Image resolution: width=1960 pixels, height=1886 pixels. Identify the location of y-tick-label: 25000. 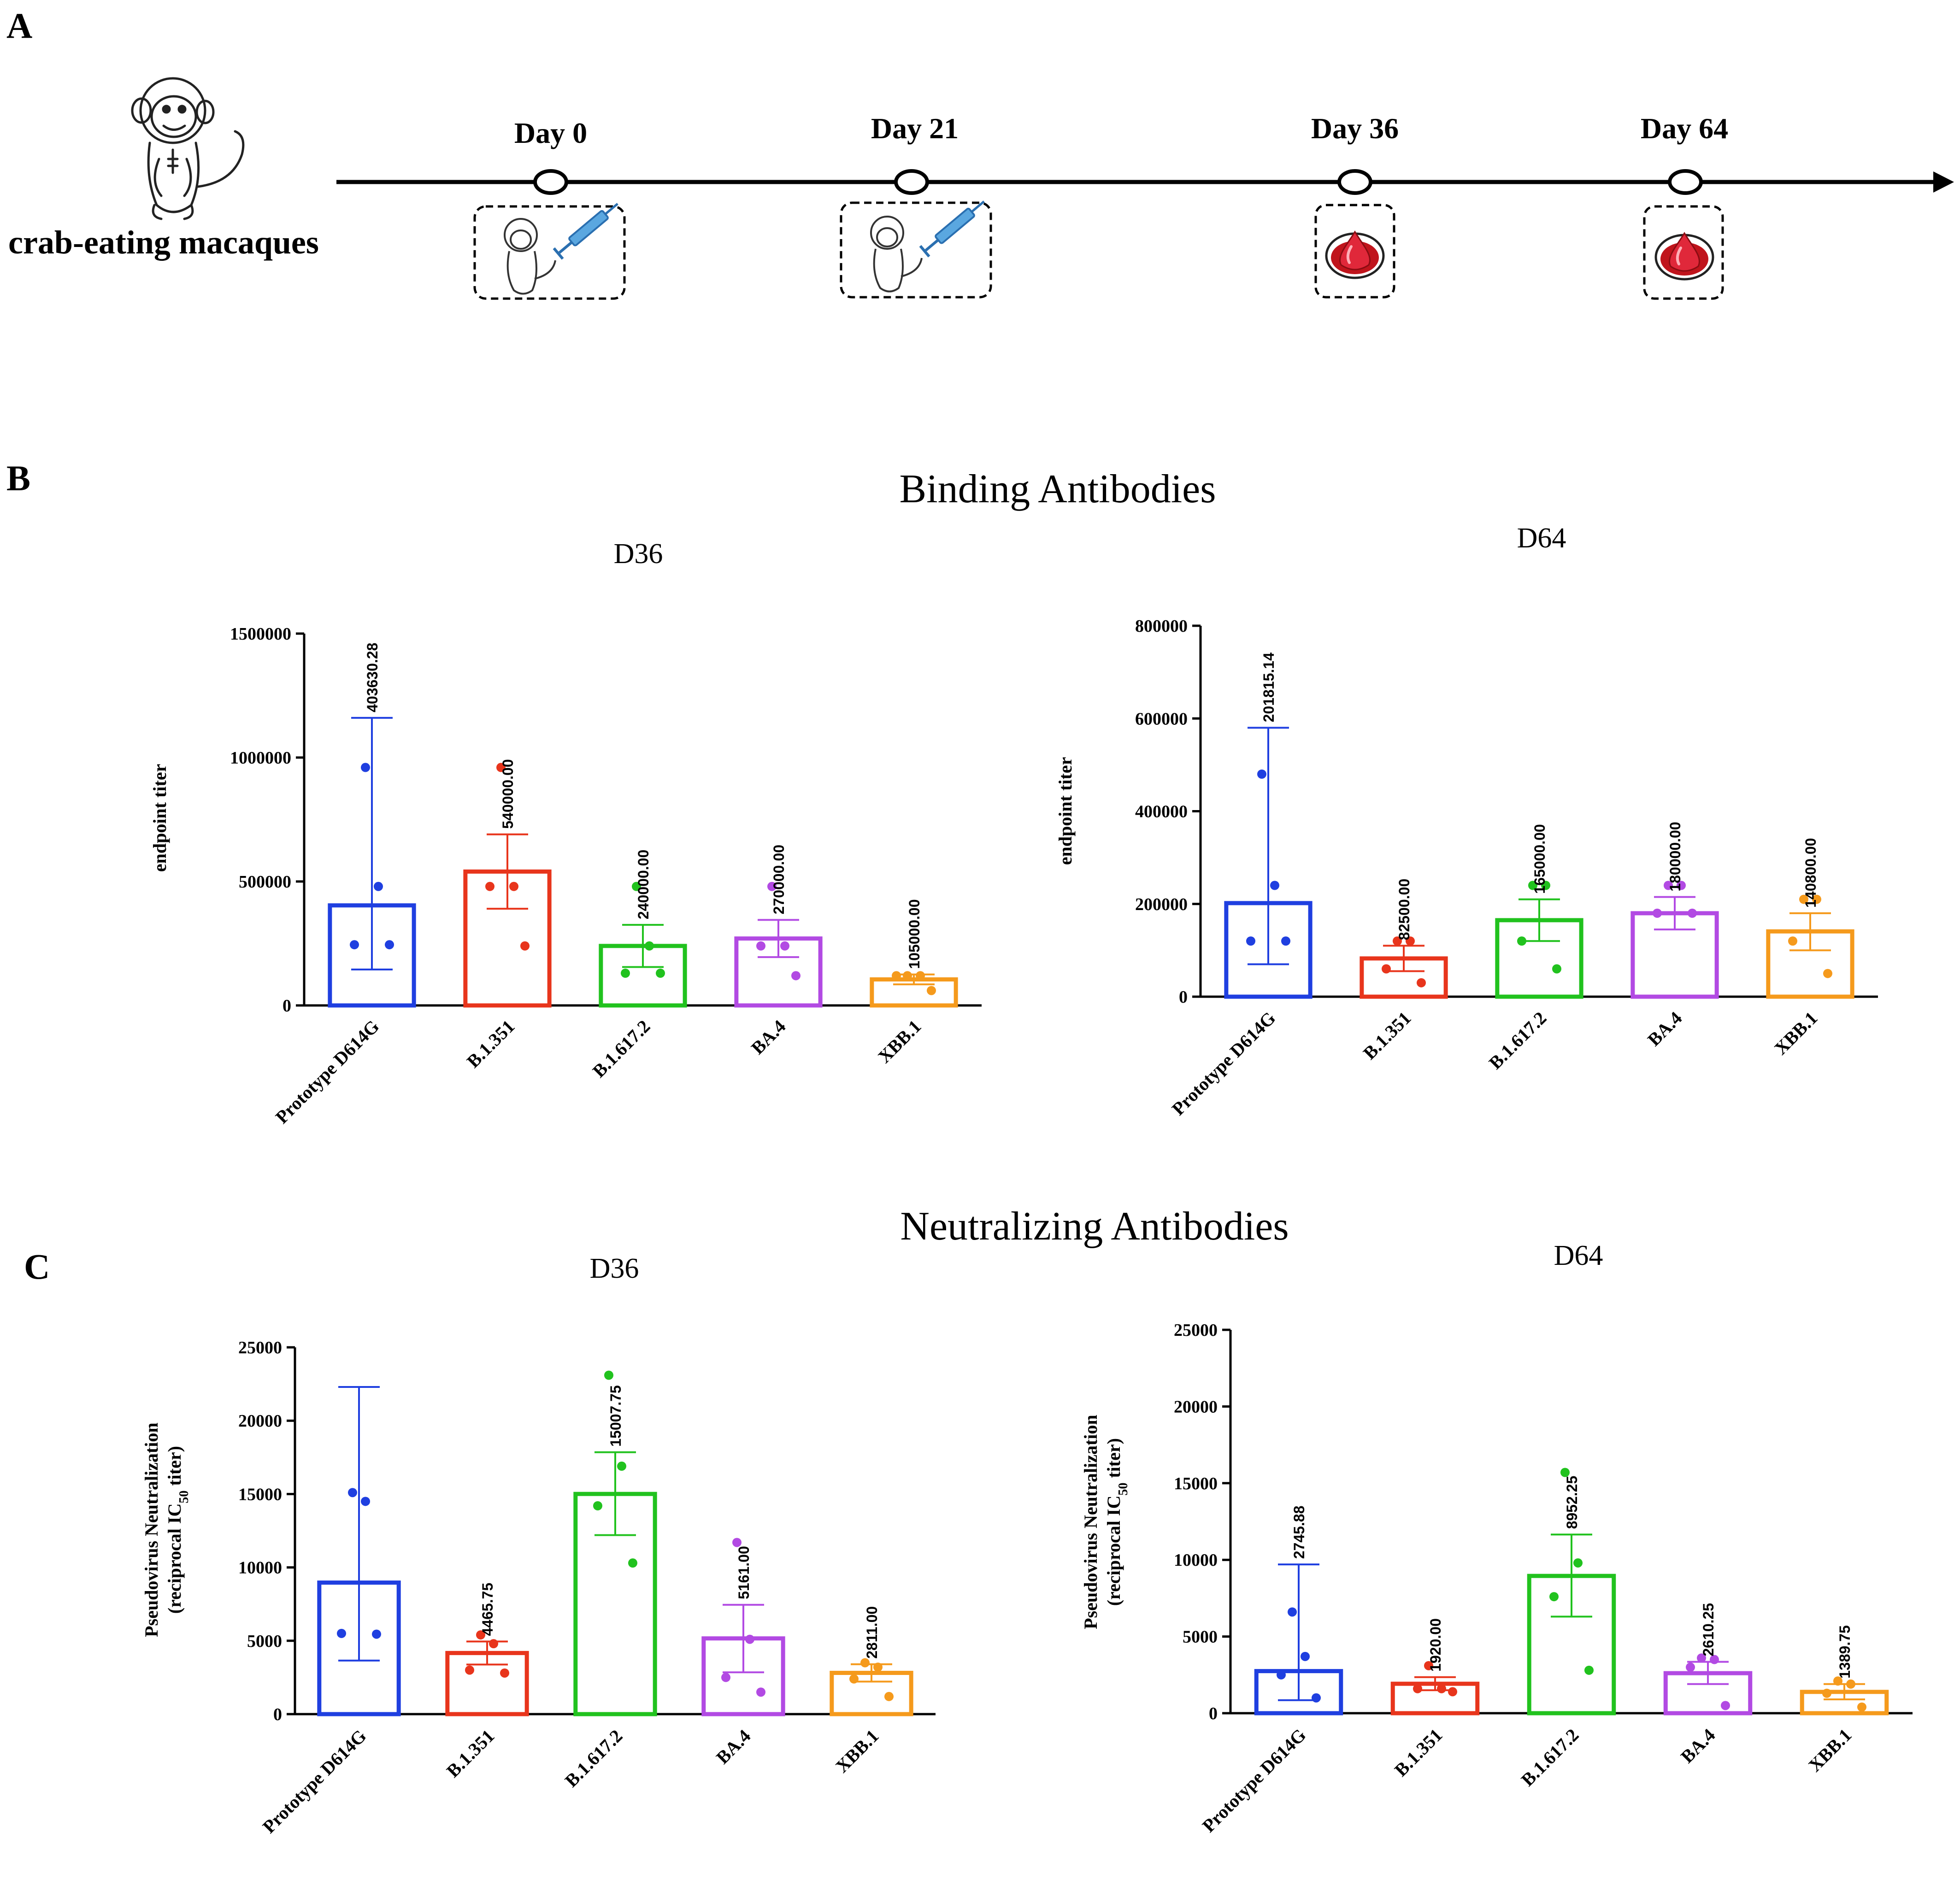
(1196, 1330).